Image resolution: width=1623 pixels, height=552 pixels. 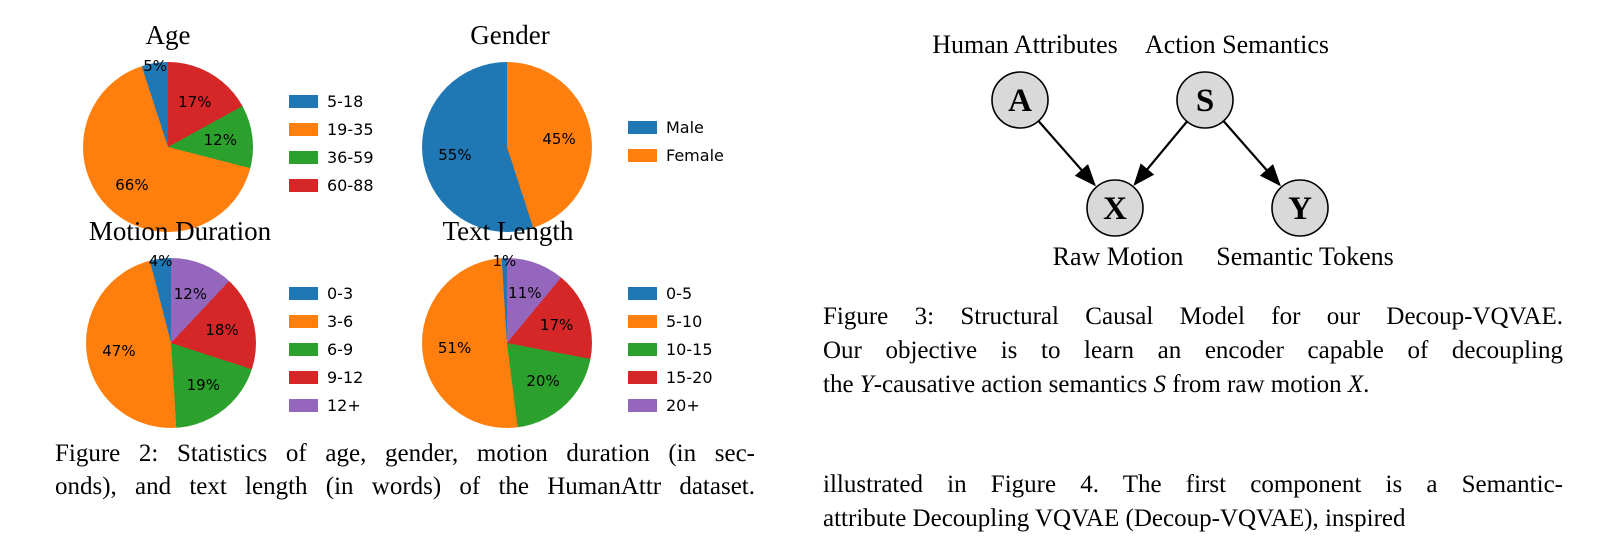 I want to click on legend-item: Male, so click(x=676, y=127).